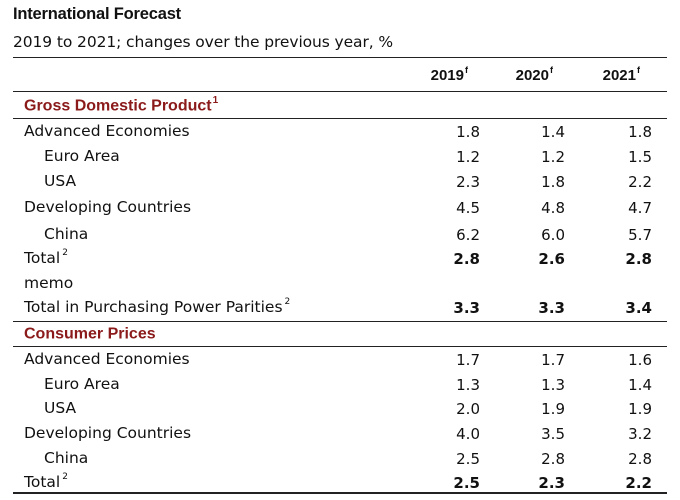  What do you see at coordinates (640, 235) in the screenshot?
I see `value-cell-2021: 5.7` at bounding box center [640, 235].